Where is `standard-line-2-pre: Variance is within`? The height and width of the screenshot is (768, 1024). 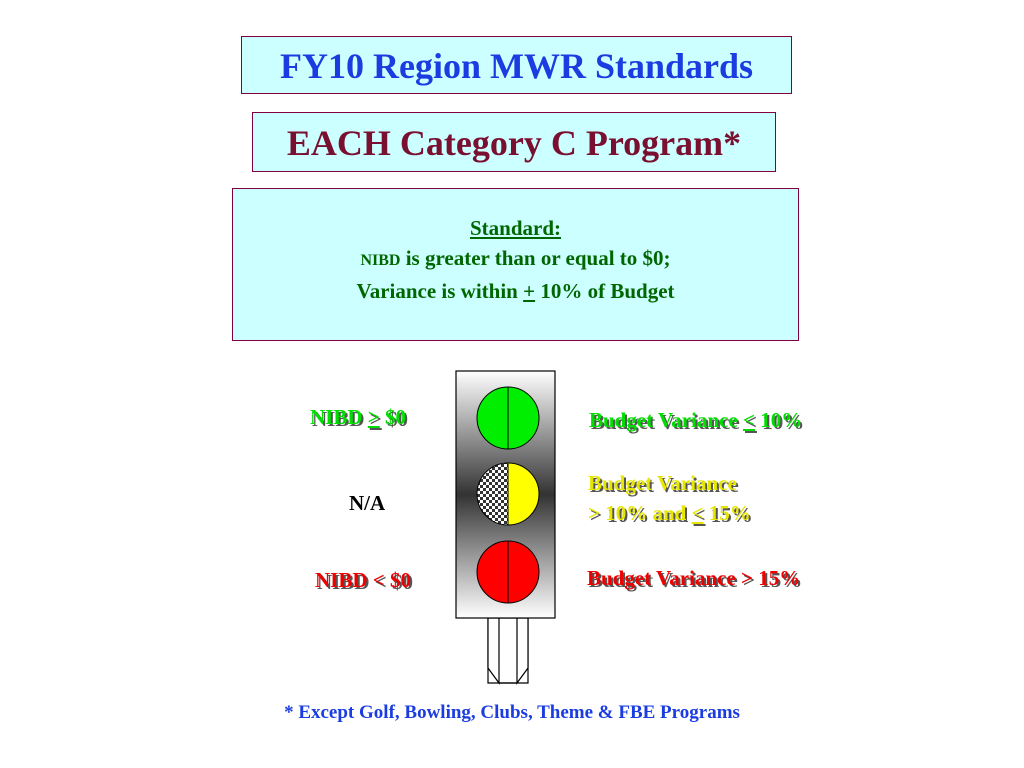 standard-line-2-pre: Variance is within is located at coordinates (440, 291).